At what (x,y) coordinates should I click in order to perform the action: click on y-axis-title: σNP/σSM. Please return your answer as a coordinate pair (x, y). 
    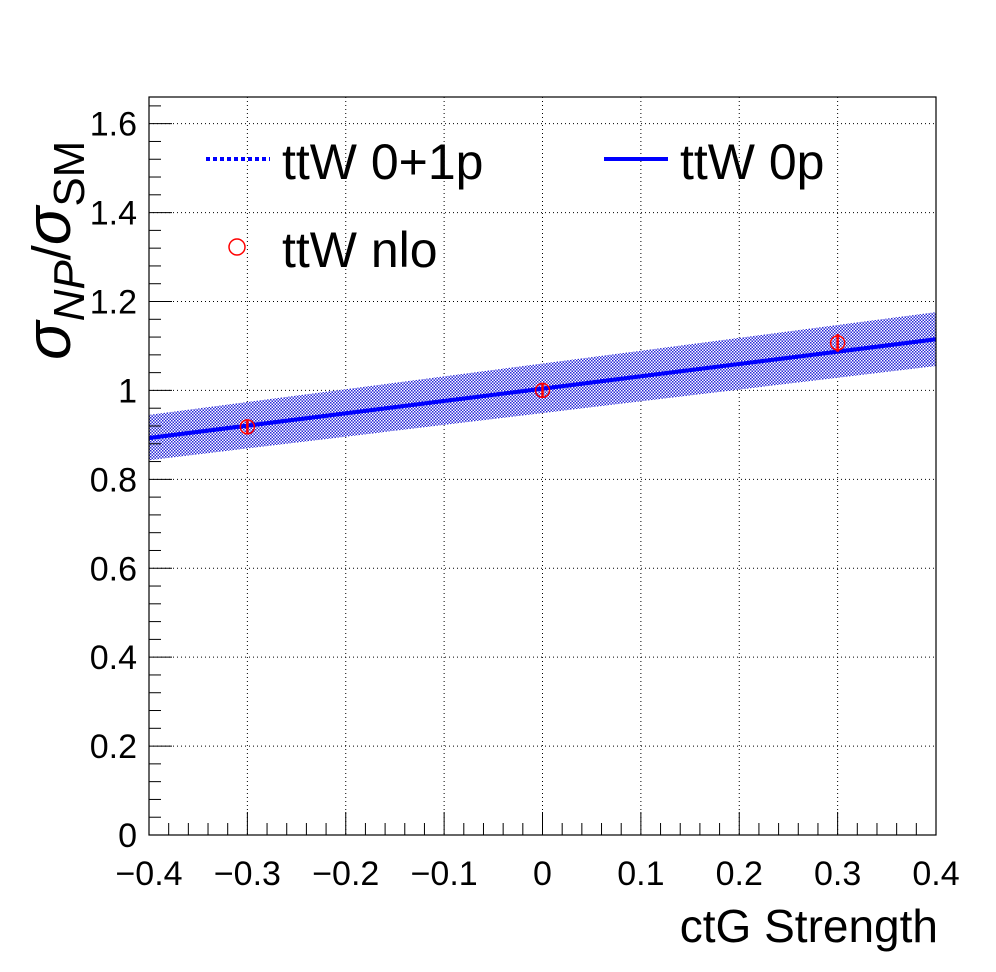
    Looking at the image, I should click on (53, 250).